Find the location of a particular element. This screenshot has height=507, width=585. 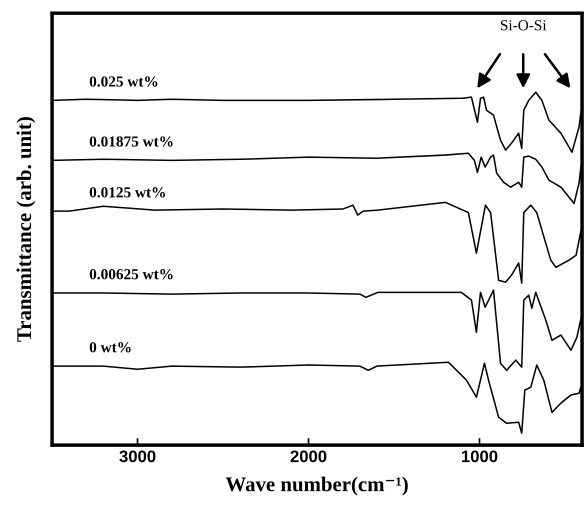

series-label: 0.0125 wt% is located at coordinates (127, 192).